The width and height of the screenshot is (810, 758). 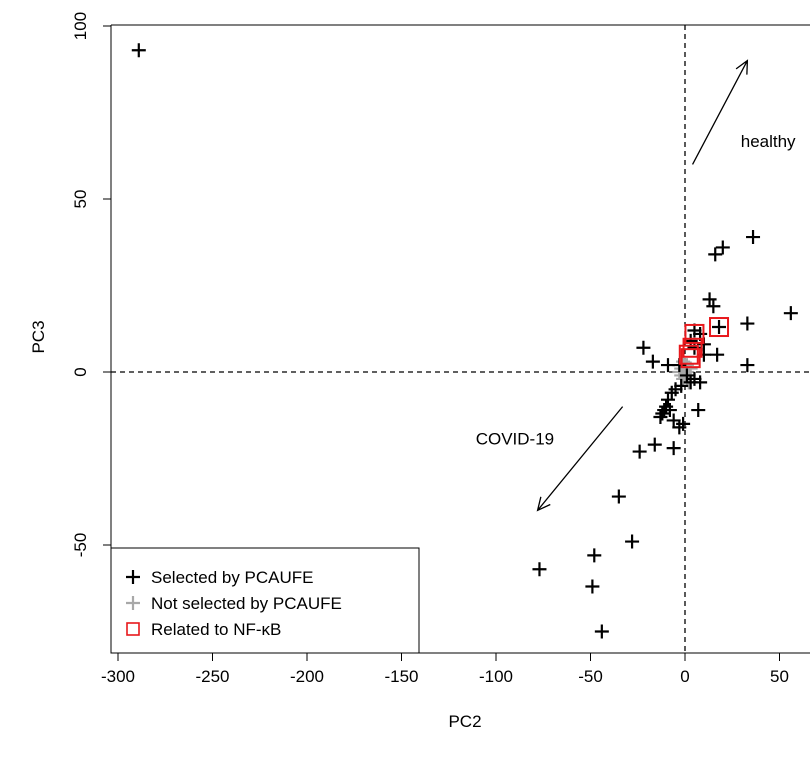 I want to click on legend-marker-selected, so click(x=133, y=577).